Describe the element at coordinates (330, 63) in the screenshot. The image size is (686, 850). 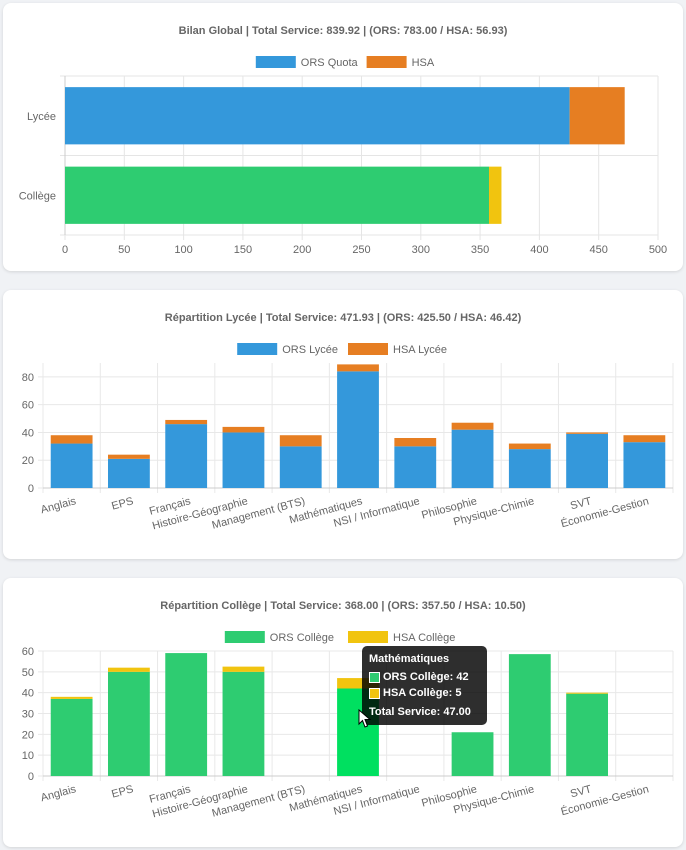
I see `legend-label-0: ORS Quota` at that location.